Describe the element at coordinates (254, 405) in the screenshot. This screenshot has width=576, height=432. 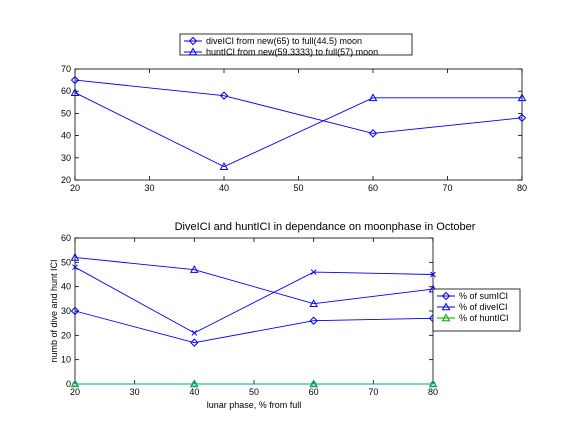
I see `x-axis-label: lunar phase, % from full` at that location.